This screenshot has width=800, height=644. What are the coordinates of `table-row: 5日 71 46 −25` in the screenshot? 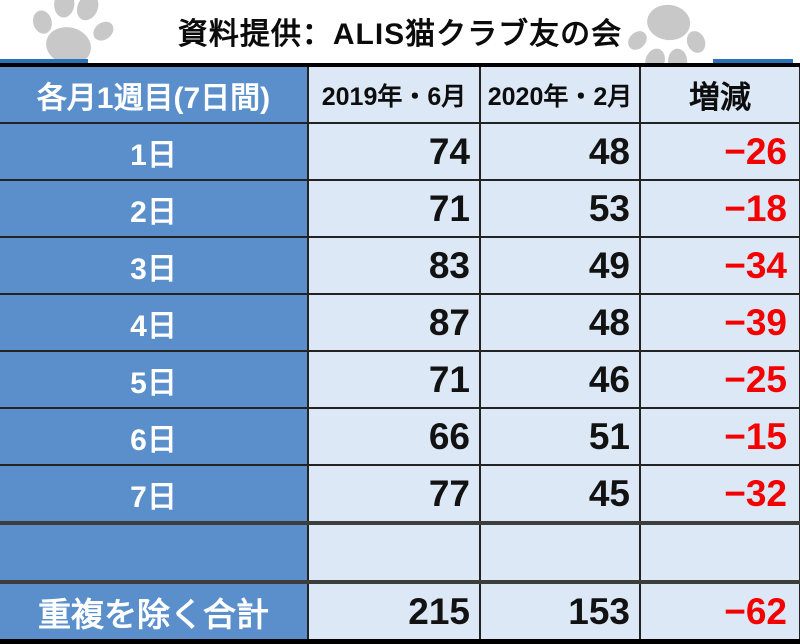 It's located at (400, 379).